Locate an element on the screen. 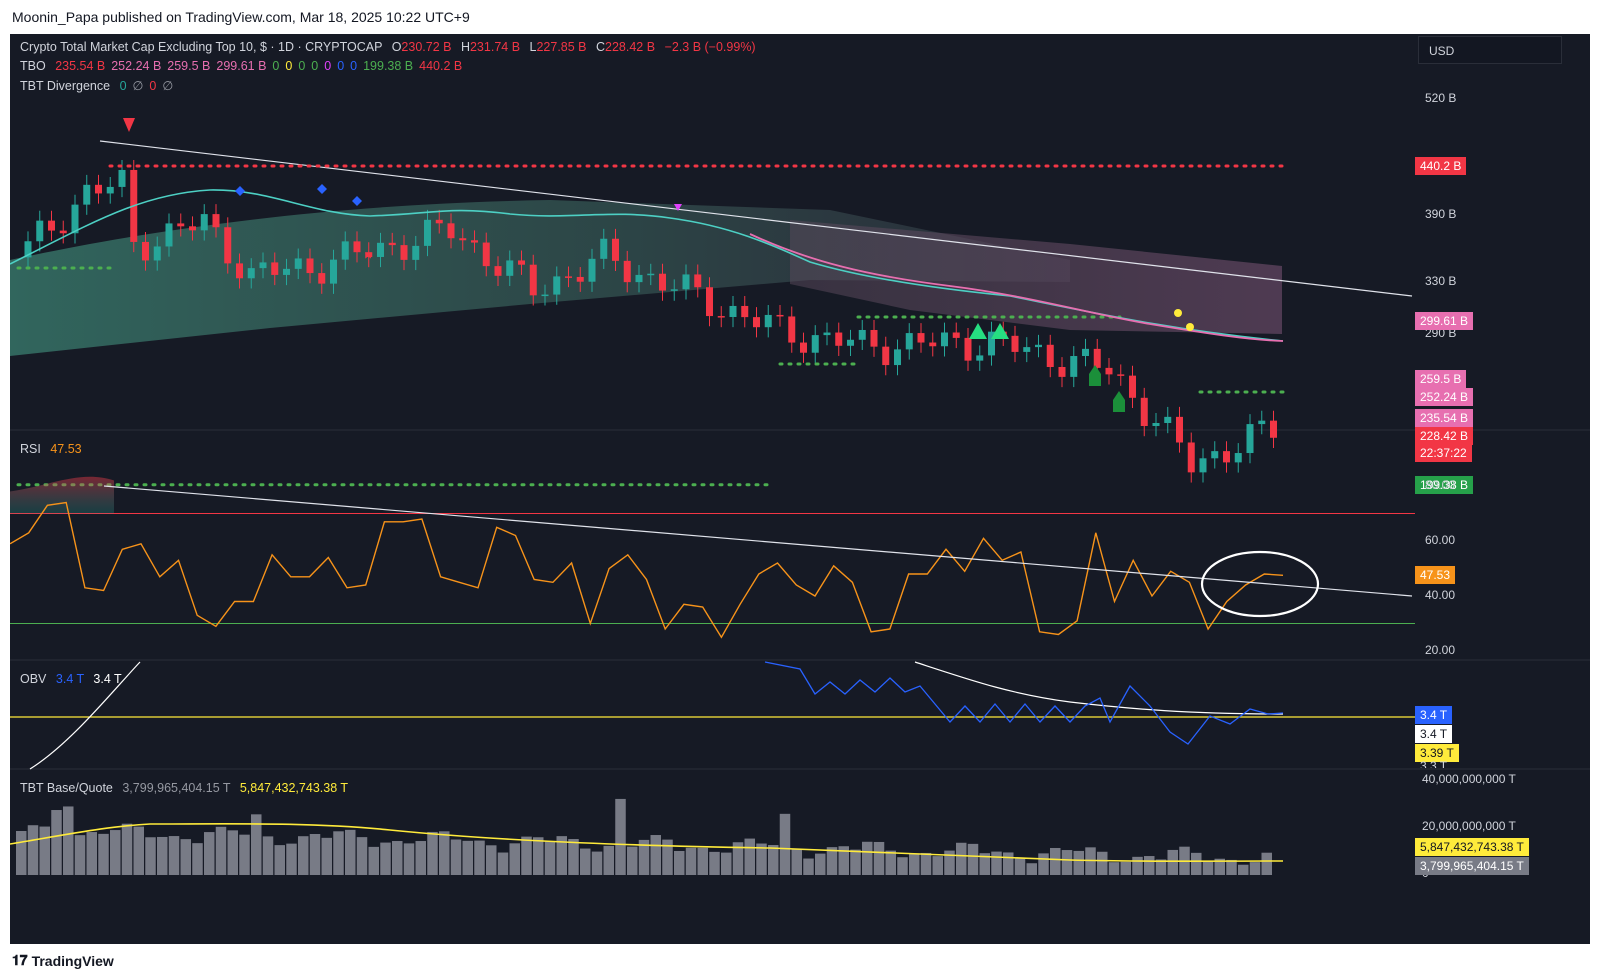 Image resolution: width=1600 pixels, height=977 pixels. tbo-legend-value: 259.5 B is located at coordinates (189, 66).